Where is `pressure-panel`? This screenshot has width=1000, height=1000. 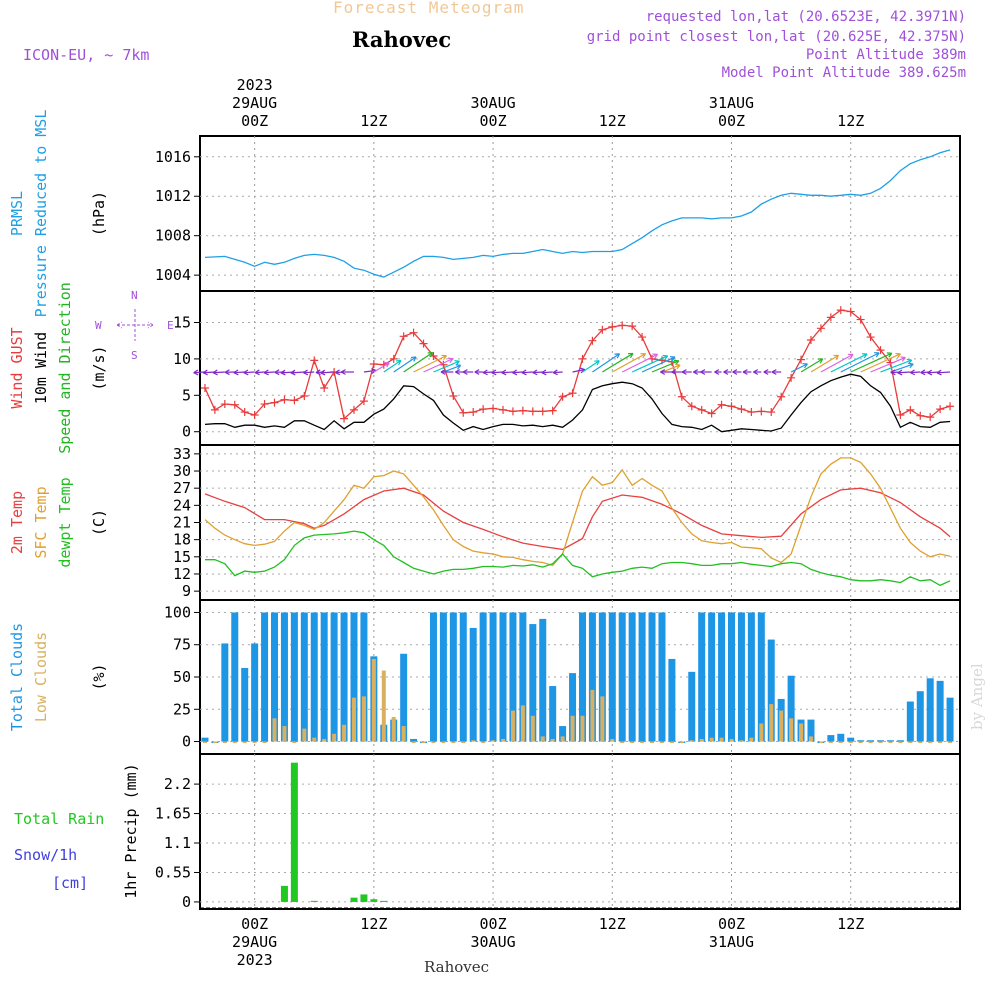
pressure-panel is located at coordinates (577, 213).